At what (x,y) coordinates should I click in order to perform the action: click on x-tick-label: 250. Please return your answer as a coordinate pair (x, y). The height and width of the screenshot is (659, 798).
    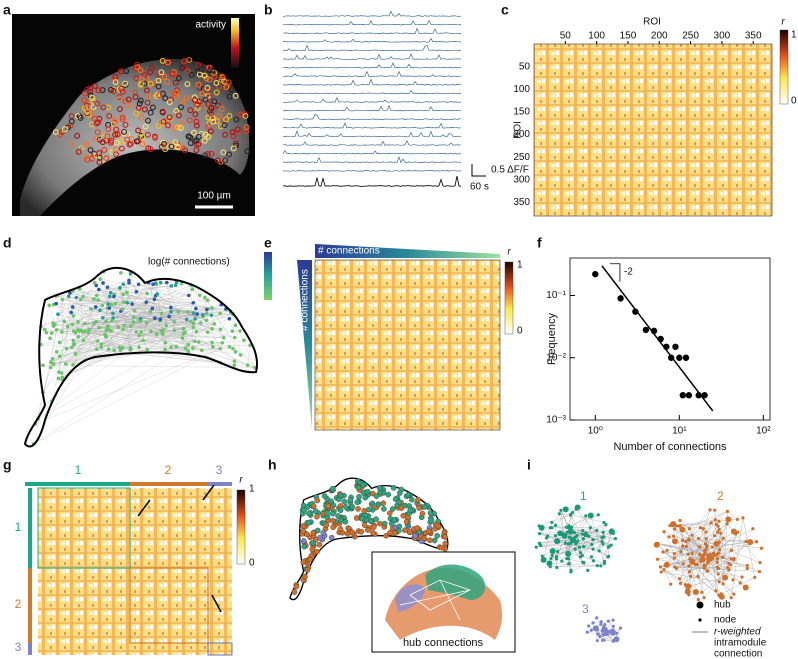
    Looking at the image, I should click on (690, 36).